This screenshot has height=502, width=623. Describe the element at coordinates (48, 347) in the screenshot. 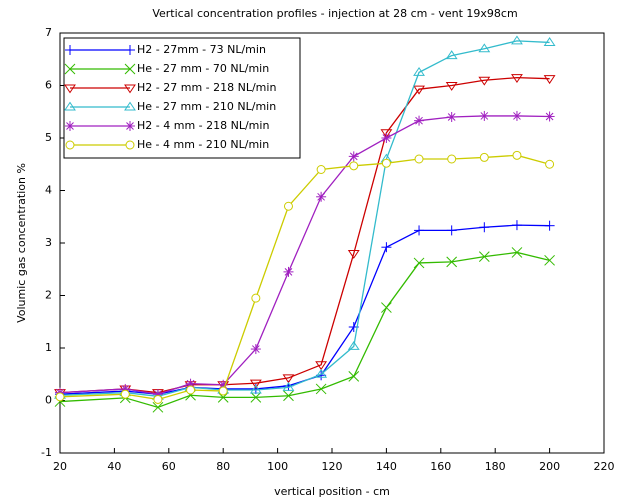

I see `y-tick-label: 1` at that location.